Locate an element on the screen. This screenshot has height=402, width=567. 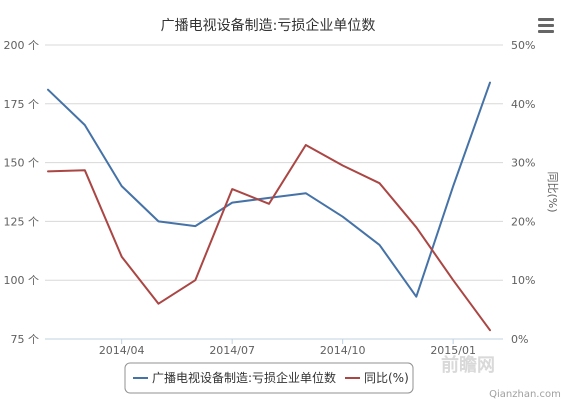
y-right-tick-label: 50% is located at coordinates (523, 45).